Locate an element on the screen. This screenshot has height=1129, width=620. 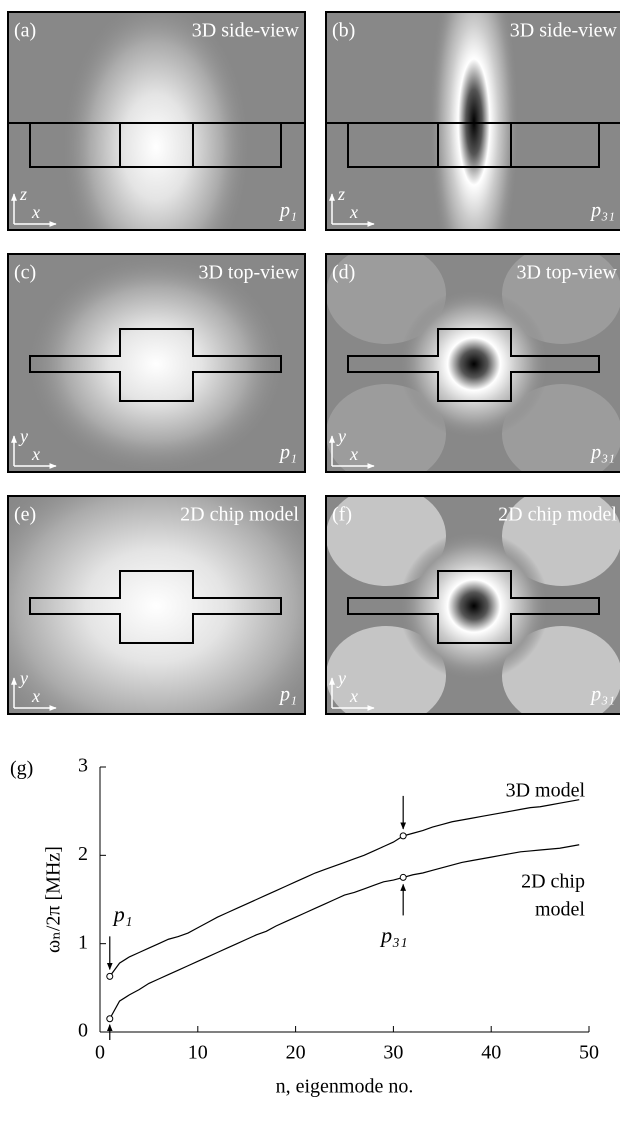
panel-label: (d) is located at coordinates (343, 273).